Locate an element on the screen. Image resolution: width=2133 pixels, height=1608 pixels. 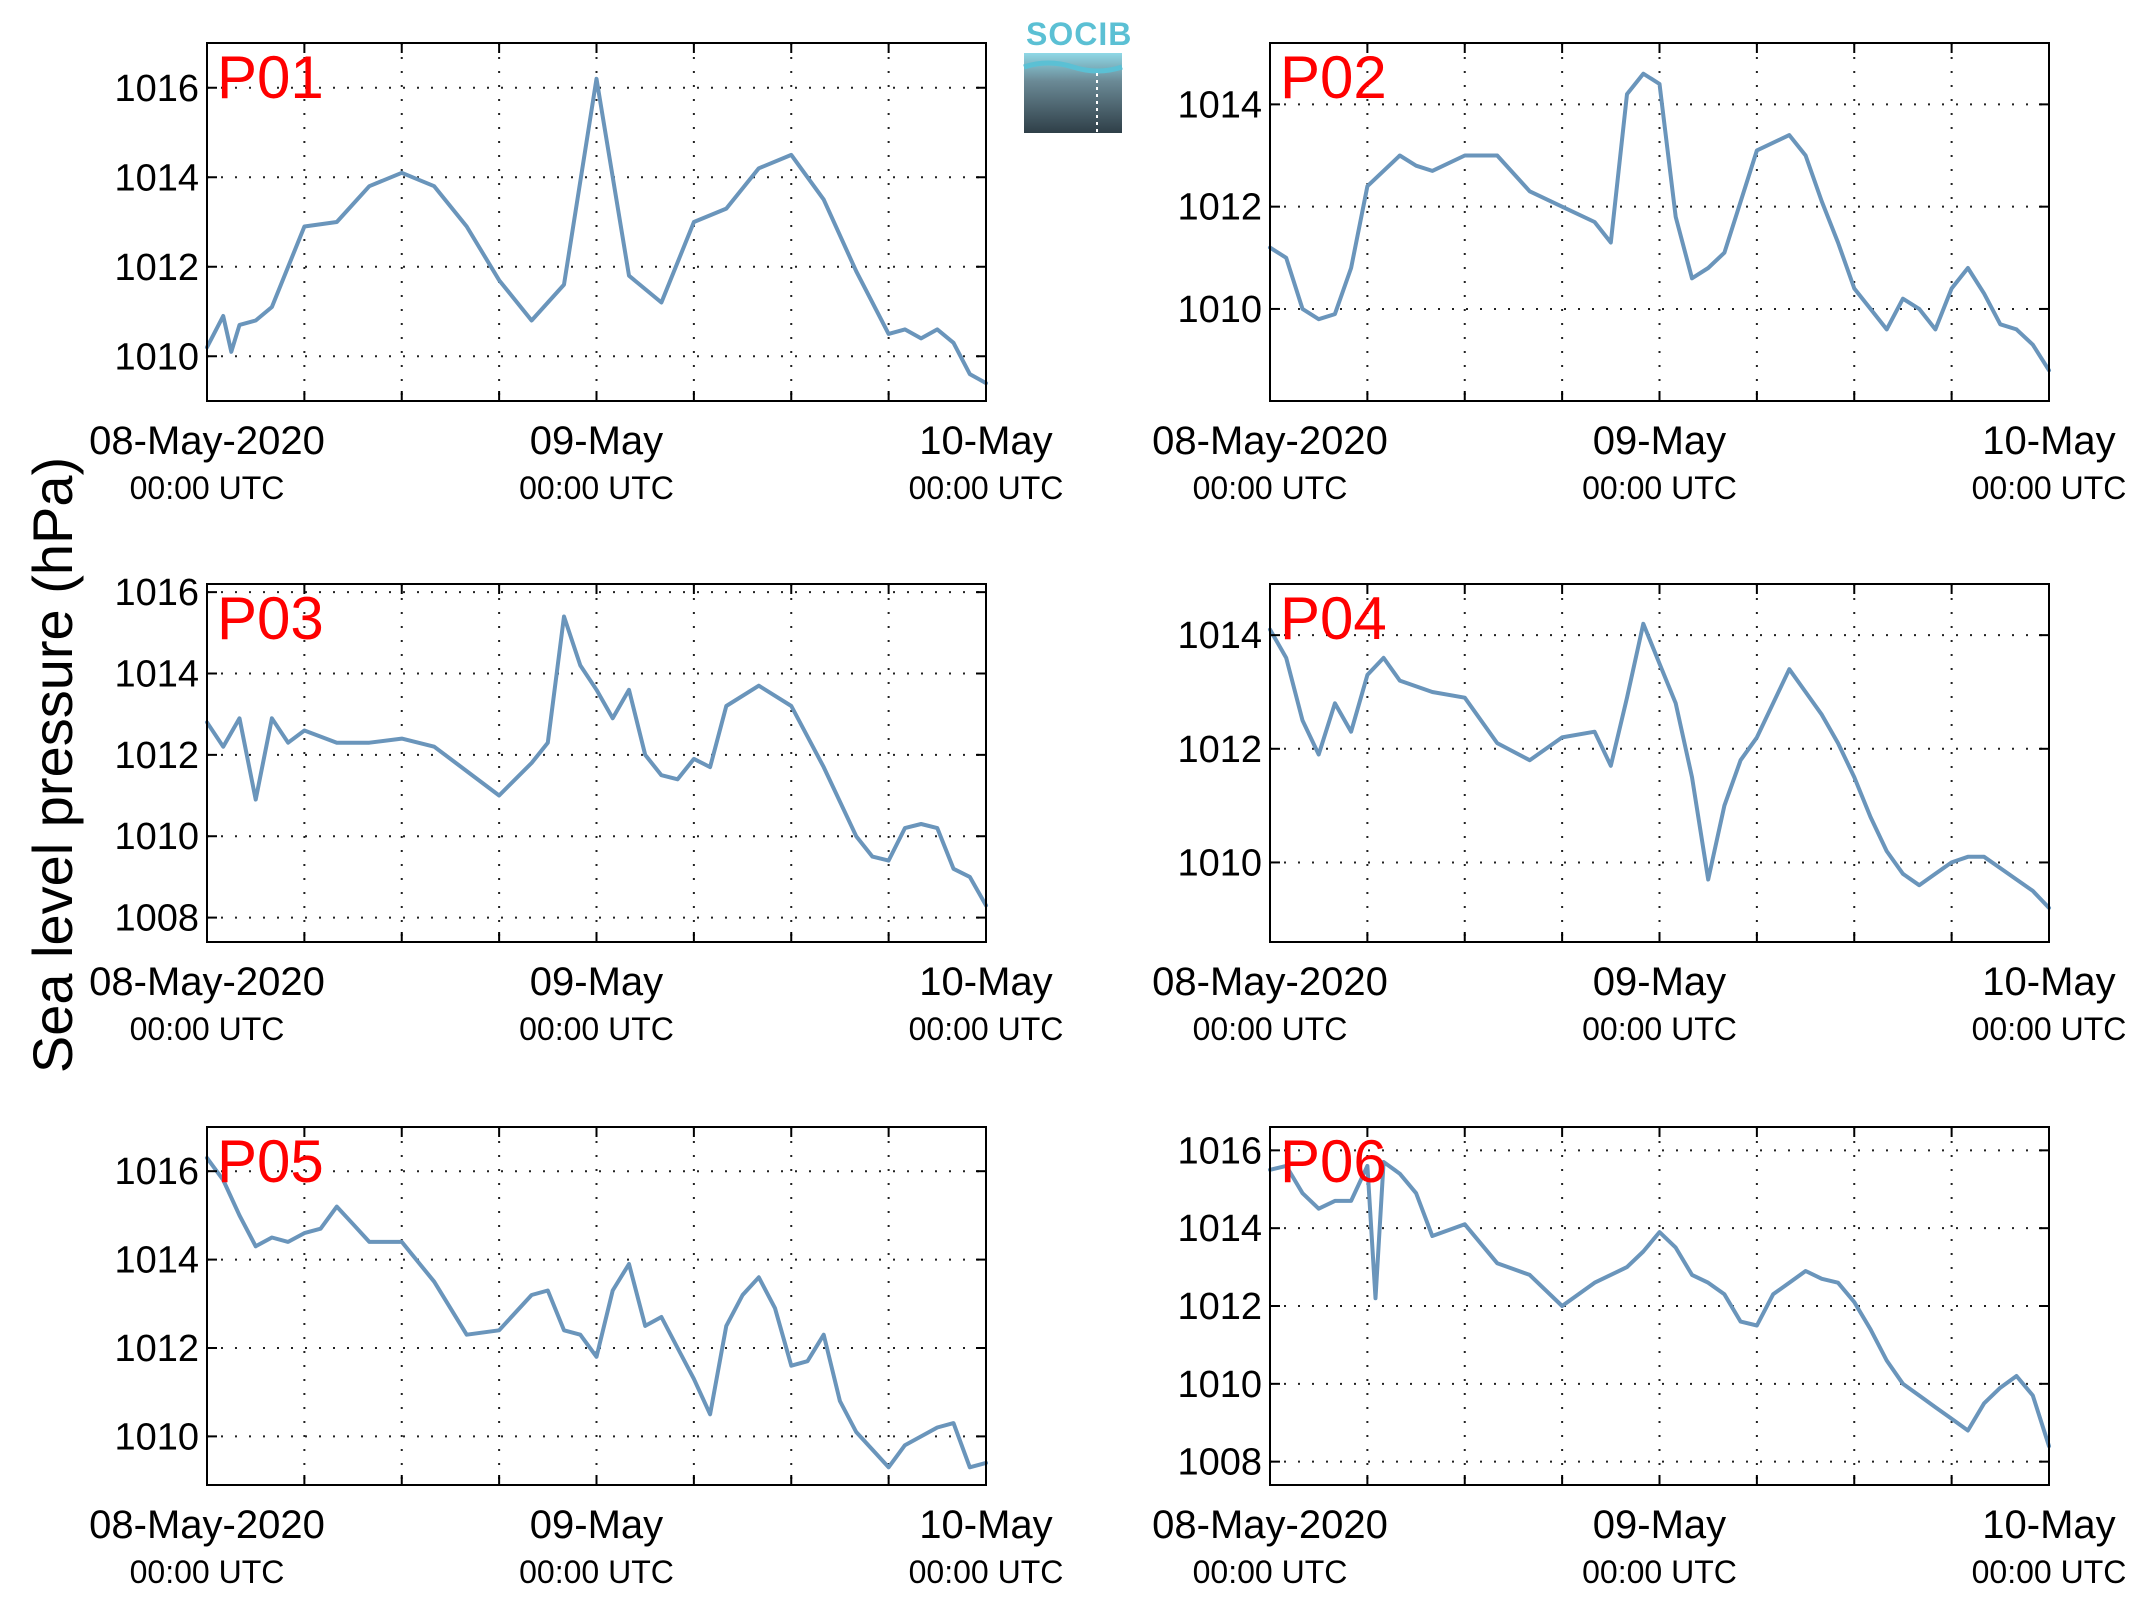
panel-title: P01 is located at coordinates (270, 77).